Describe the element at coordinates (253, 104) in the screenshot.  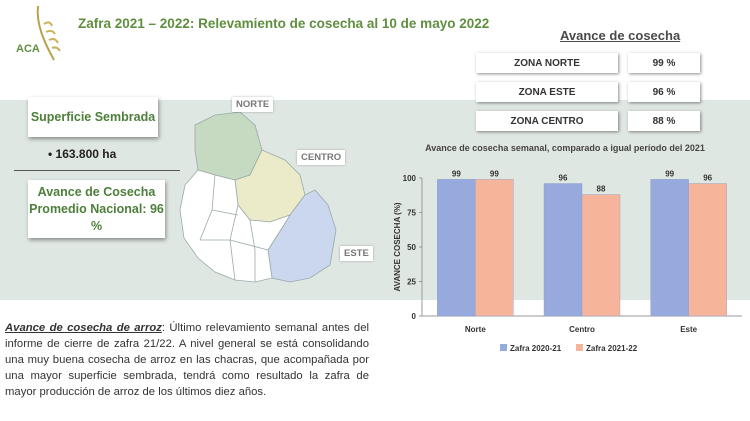
I see `map-label: NORTE` at that location.